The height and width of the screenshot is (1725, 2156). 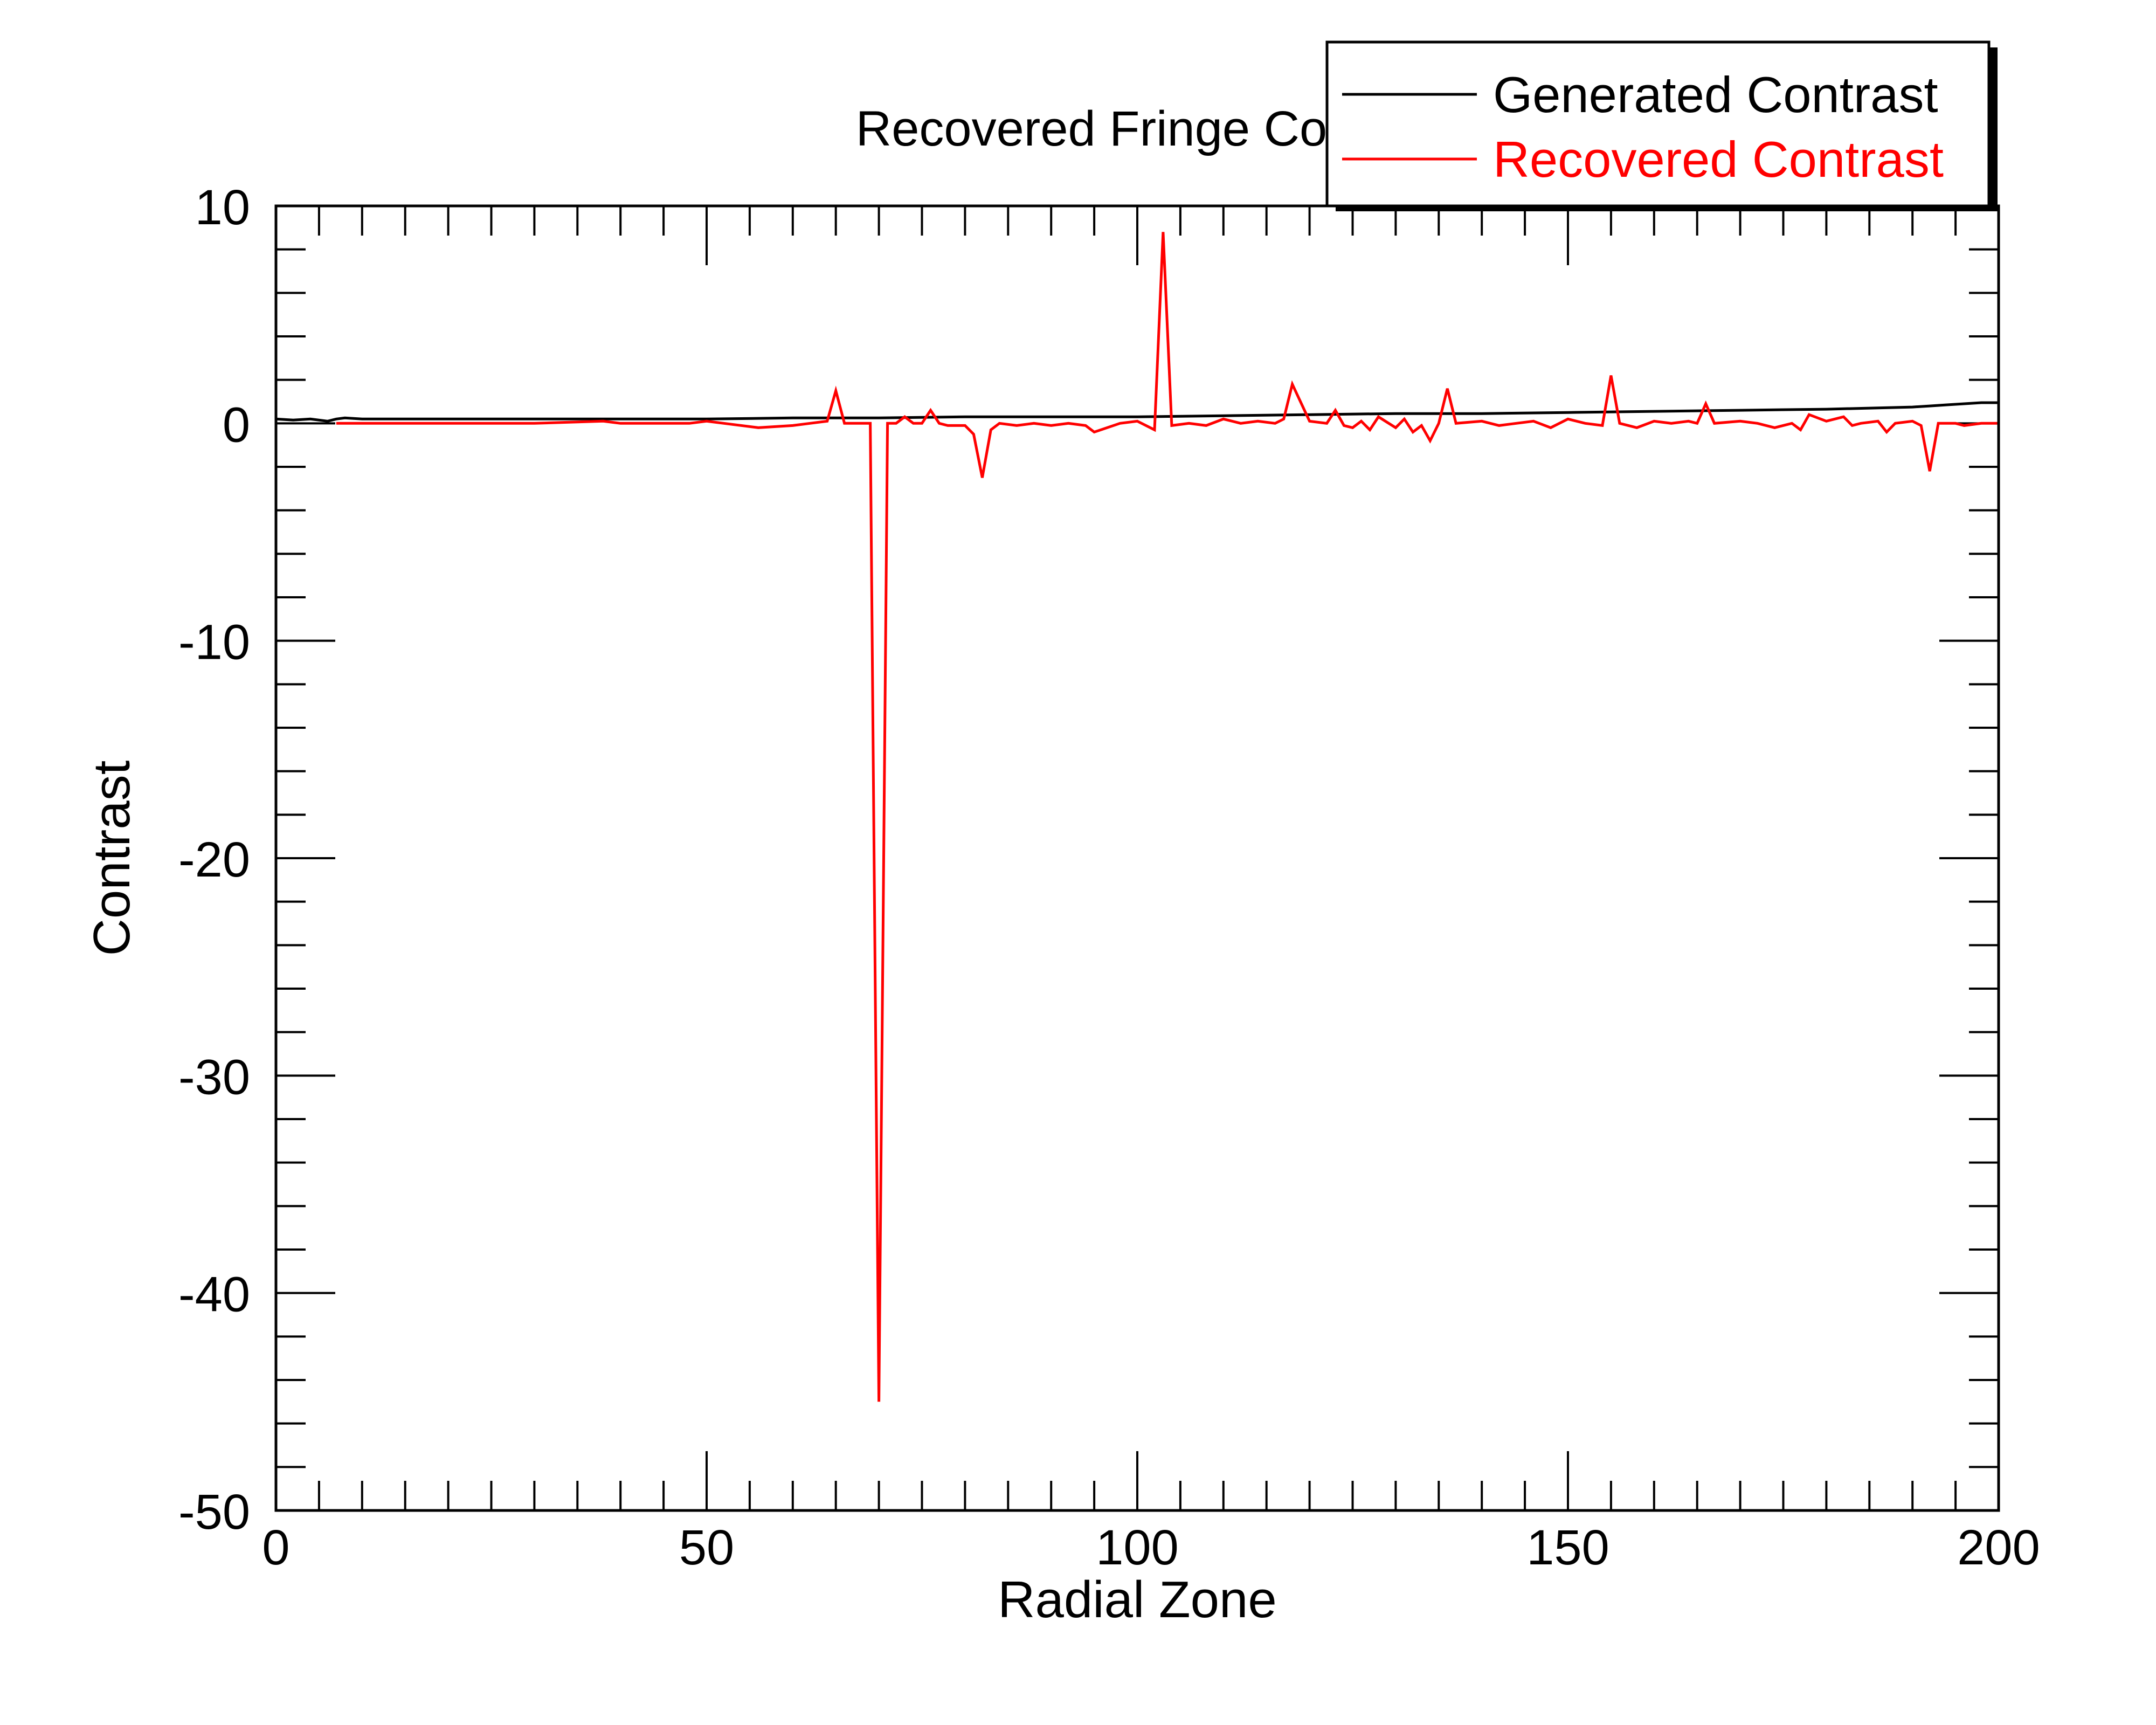 What do you see at coordinates (236, 424) in the screenshot?
I see `y-tick-label: 0` at bounding box center [236, 424].